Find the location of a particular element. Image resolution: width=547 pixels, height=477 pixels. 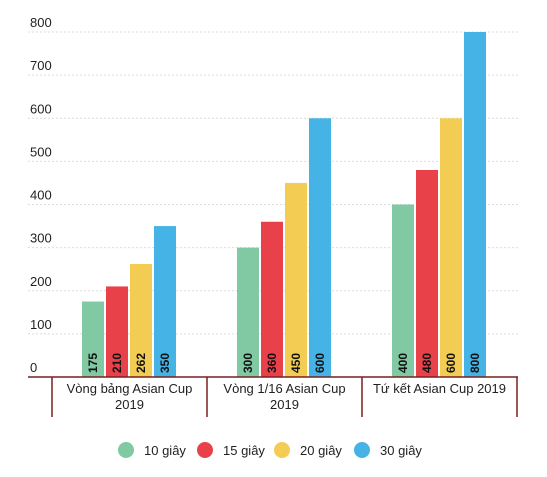

legend-label: 30 giây is located at coordinates (401, 450).